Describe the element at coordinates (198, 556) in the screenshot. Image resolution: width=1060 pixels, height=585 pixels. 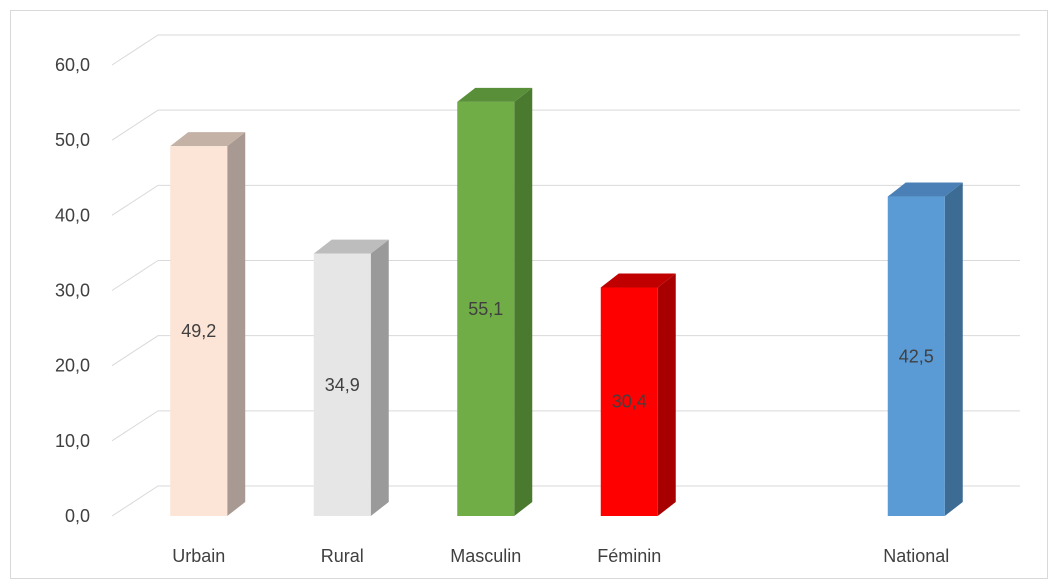
I see `x-tick-label: Urbain` at that location.